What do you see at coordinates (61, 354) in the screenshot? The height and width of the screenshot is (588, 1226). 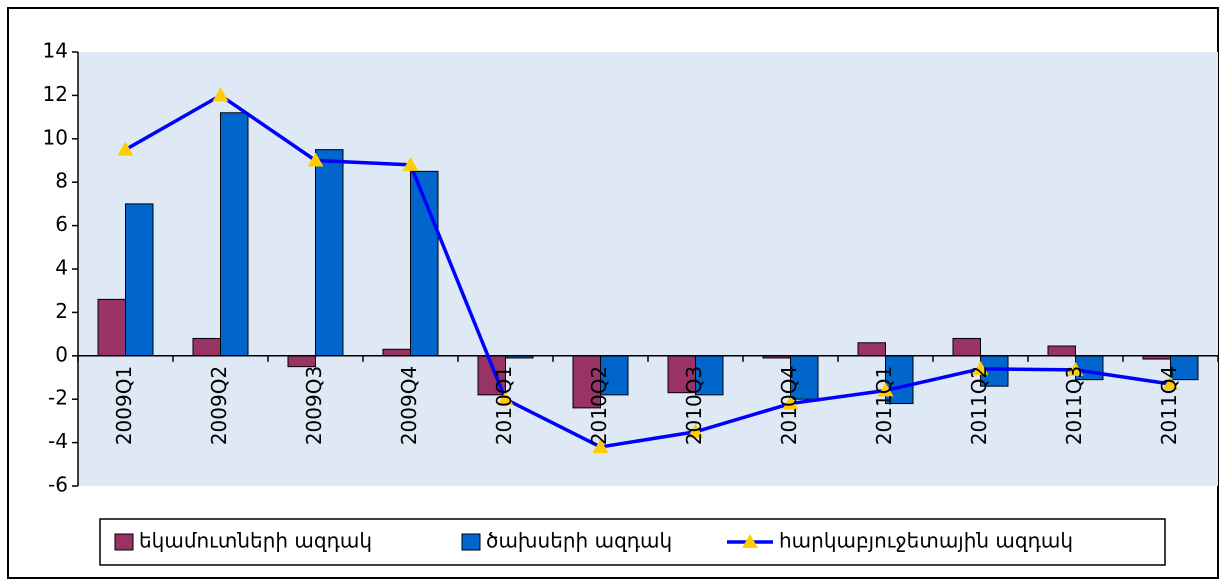 I see `y-tick-label: 0` at bounding box center [61, 354].